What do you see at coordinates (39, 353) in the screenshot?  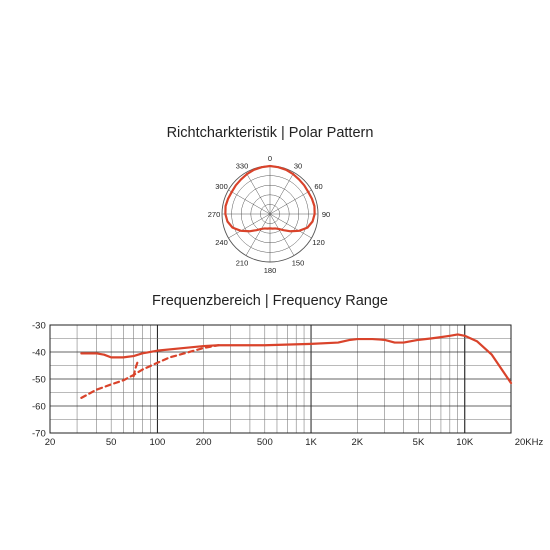 I see `y-tick-label: -40` at bounding box center [39, 353].